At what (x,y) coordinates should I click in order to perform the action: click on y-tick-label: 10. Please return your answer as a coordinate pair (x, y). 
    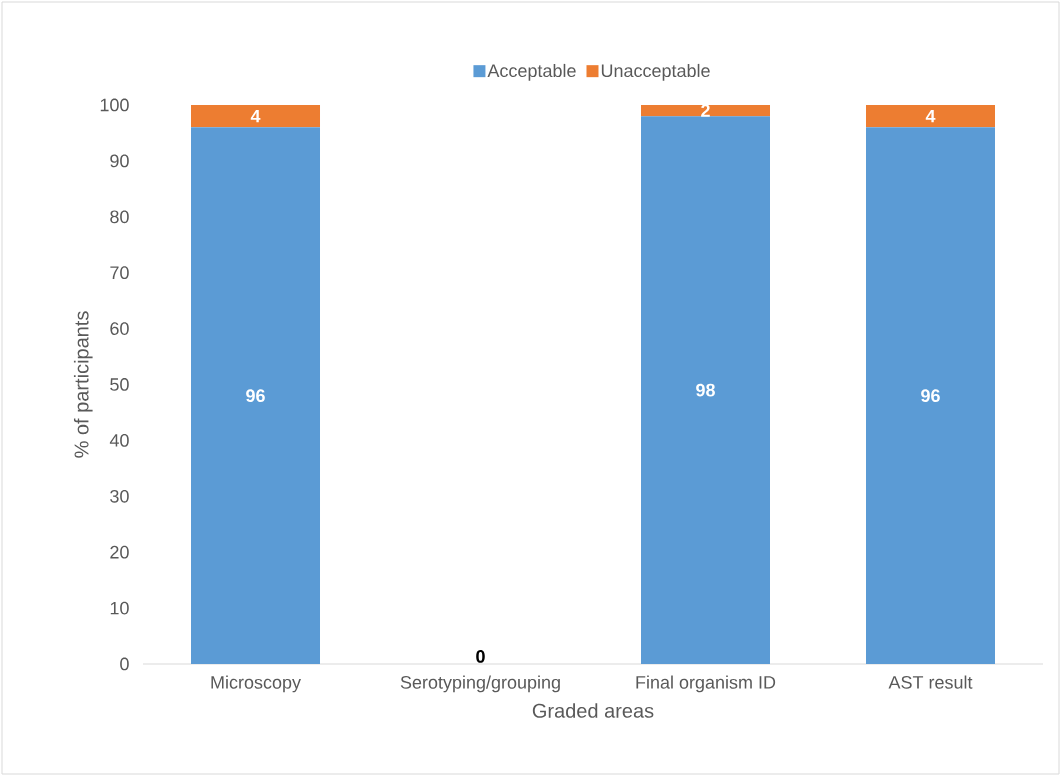
    Looking at the image, I should click on (119, 608).